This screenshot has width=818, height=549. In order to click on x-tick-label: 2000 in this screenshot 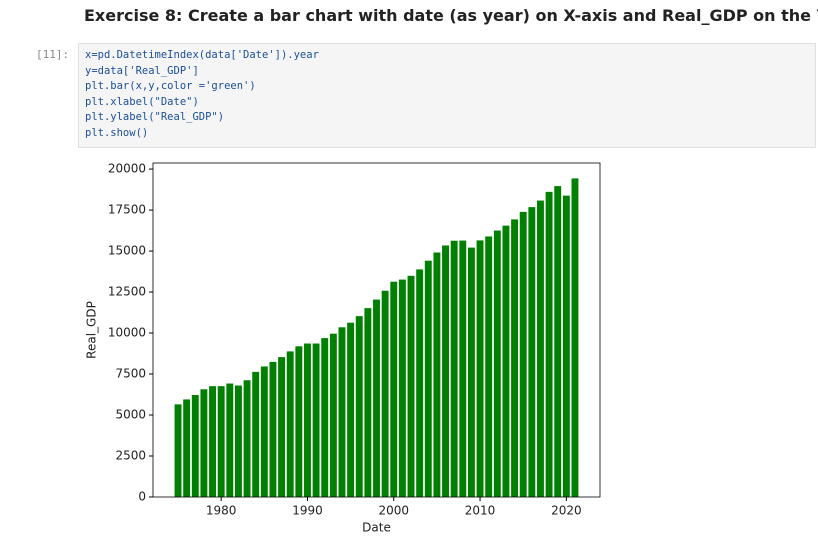, I will do `click(393, 511)`.